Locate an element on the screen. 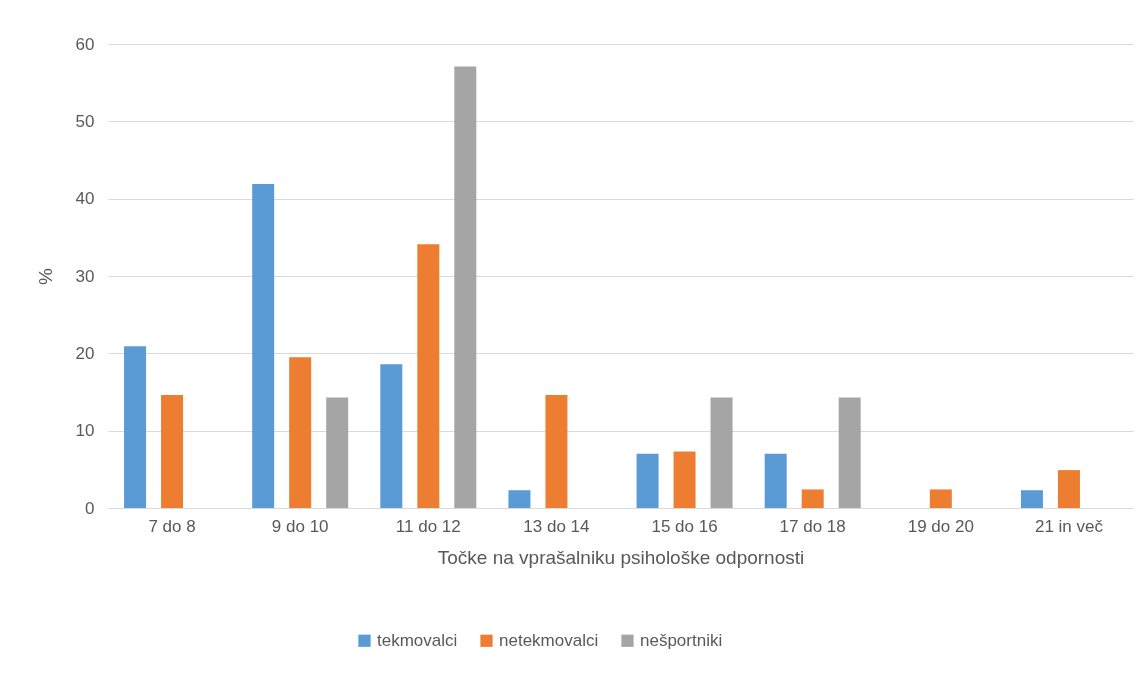  x-tick-label: 17 do 18 is located at coordinates (812, 526).